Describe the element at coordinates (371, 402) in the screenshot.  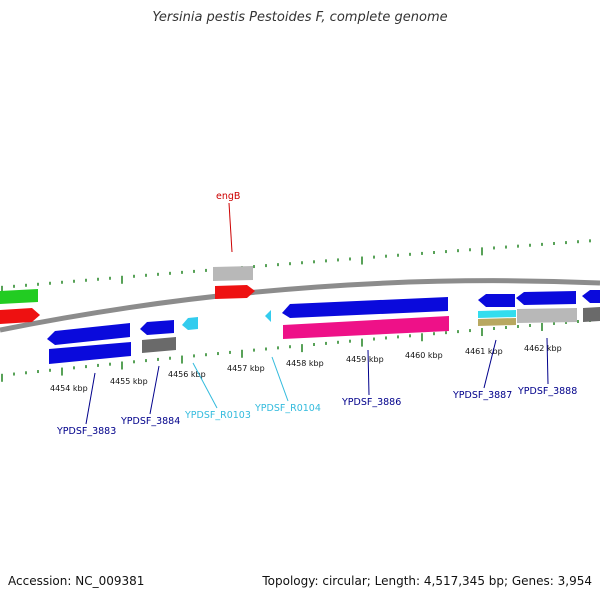
I see `gene-label-ypdsf-3886: YPDSF_3886` at that location.